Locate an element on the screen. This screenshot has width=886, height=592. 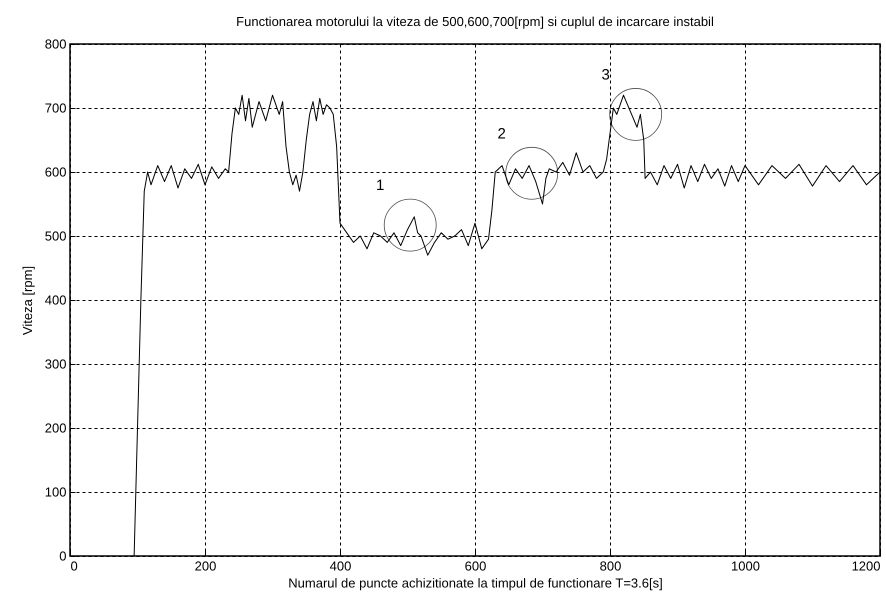
x-tick-label: 200 is located at coordinates (205, 566).